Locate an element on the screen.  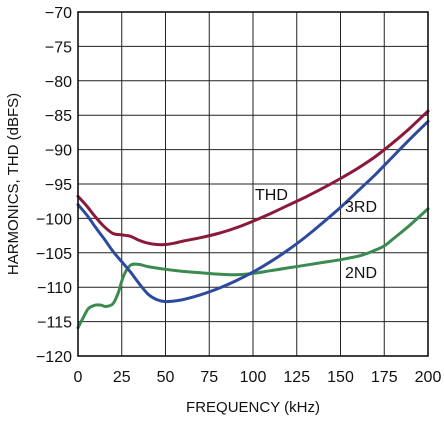
x-tick-label-1: 25 is located at coordinates (122, 377).